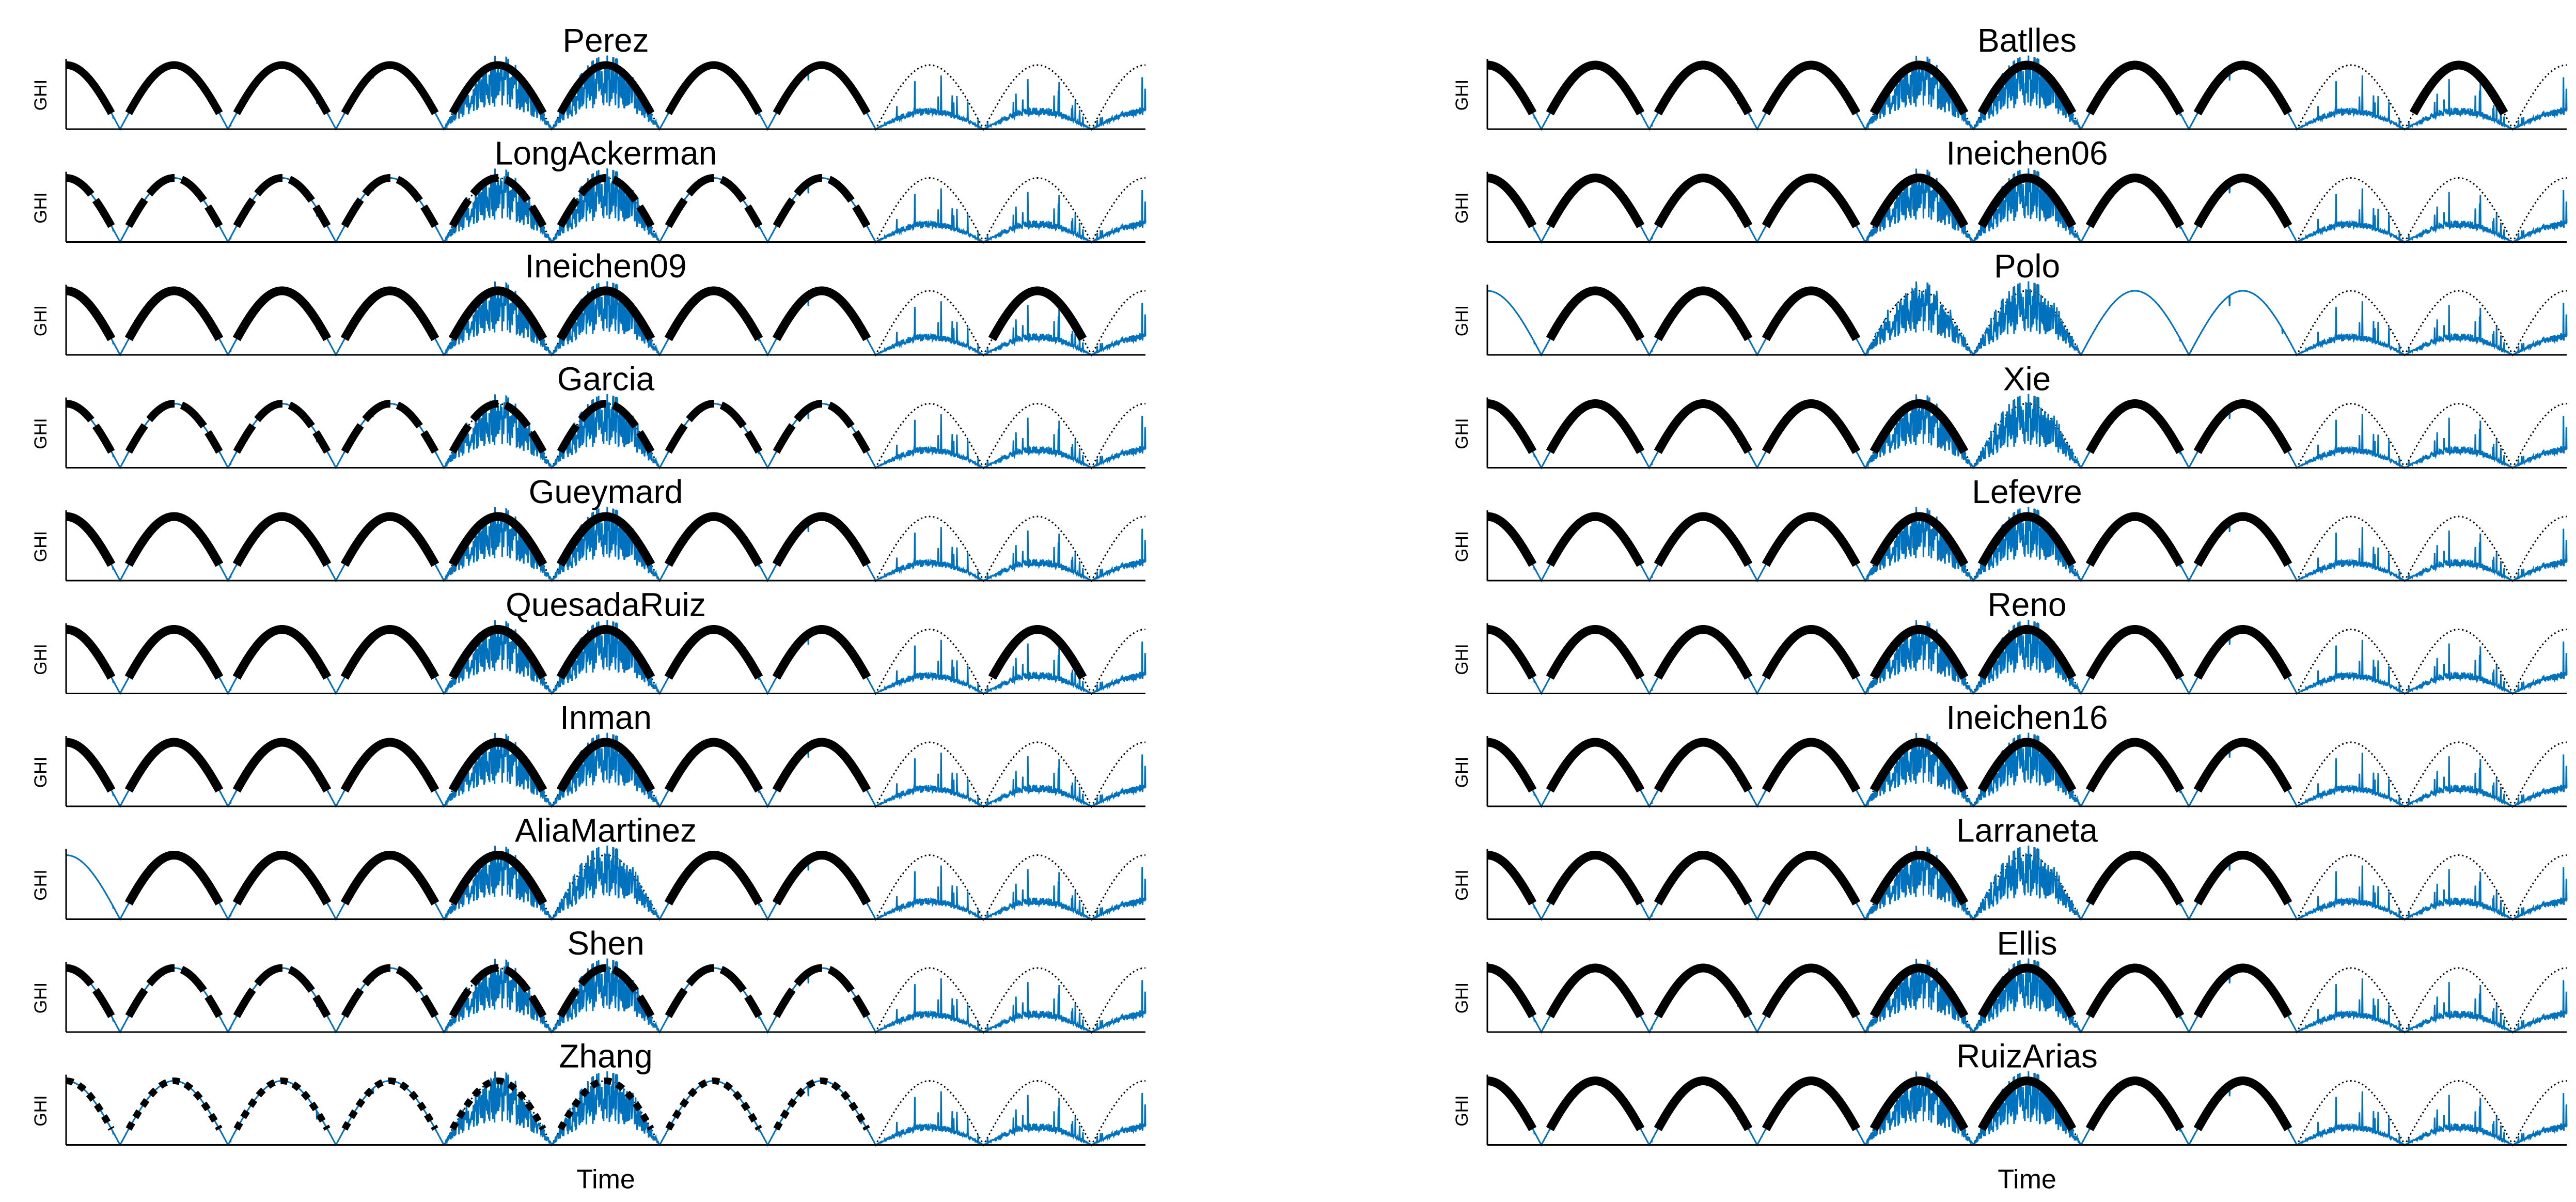  What do you see at coordinates (2027, 491) in the screenshot?
I see `subplot-title: Lefevre` at bounding box center [2027, 491].